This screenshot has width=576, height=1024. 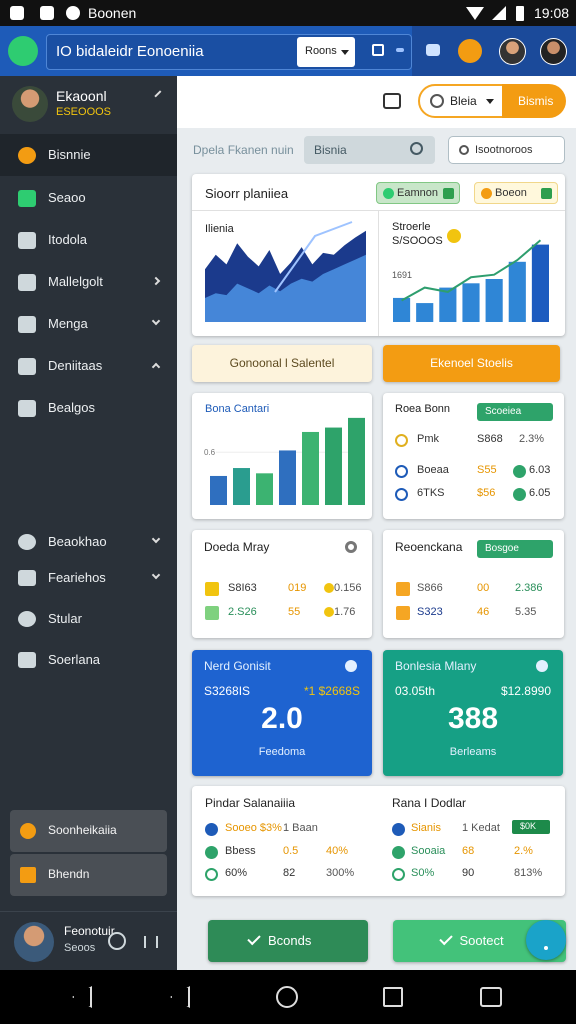 I want to click on bottom-button: Bconds, so click(x=288, y=941).